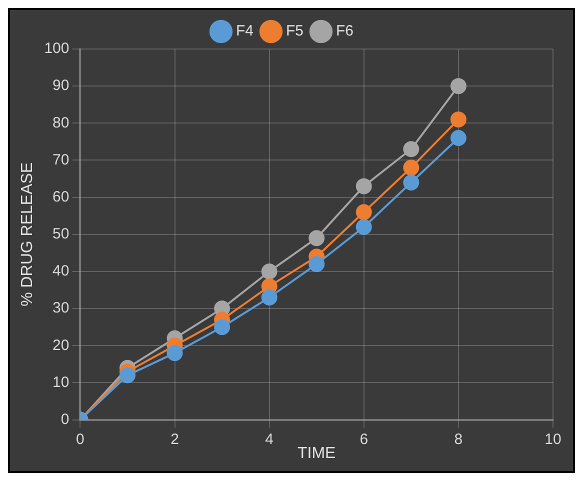  I want to click on x-tick-label: 0, so click(80, 439).